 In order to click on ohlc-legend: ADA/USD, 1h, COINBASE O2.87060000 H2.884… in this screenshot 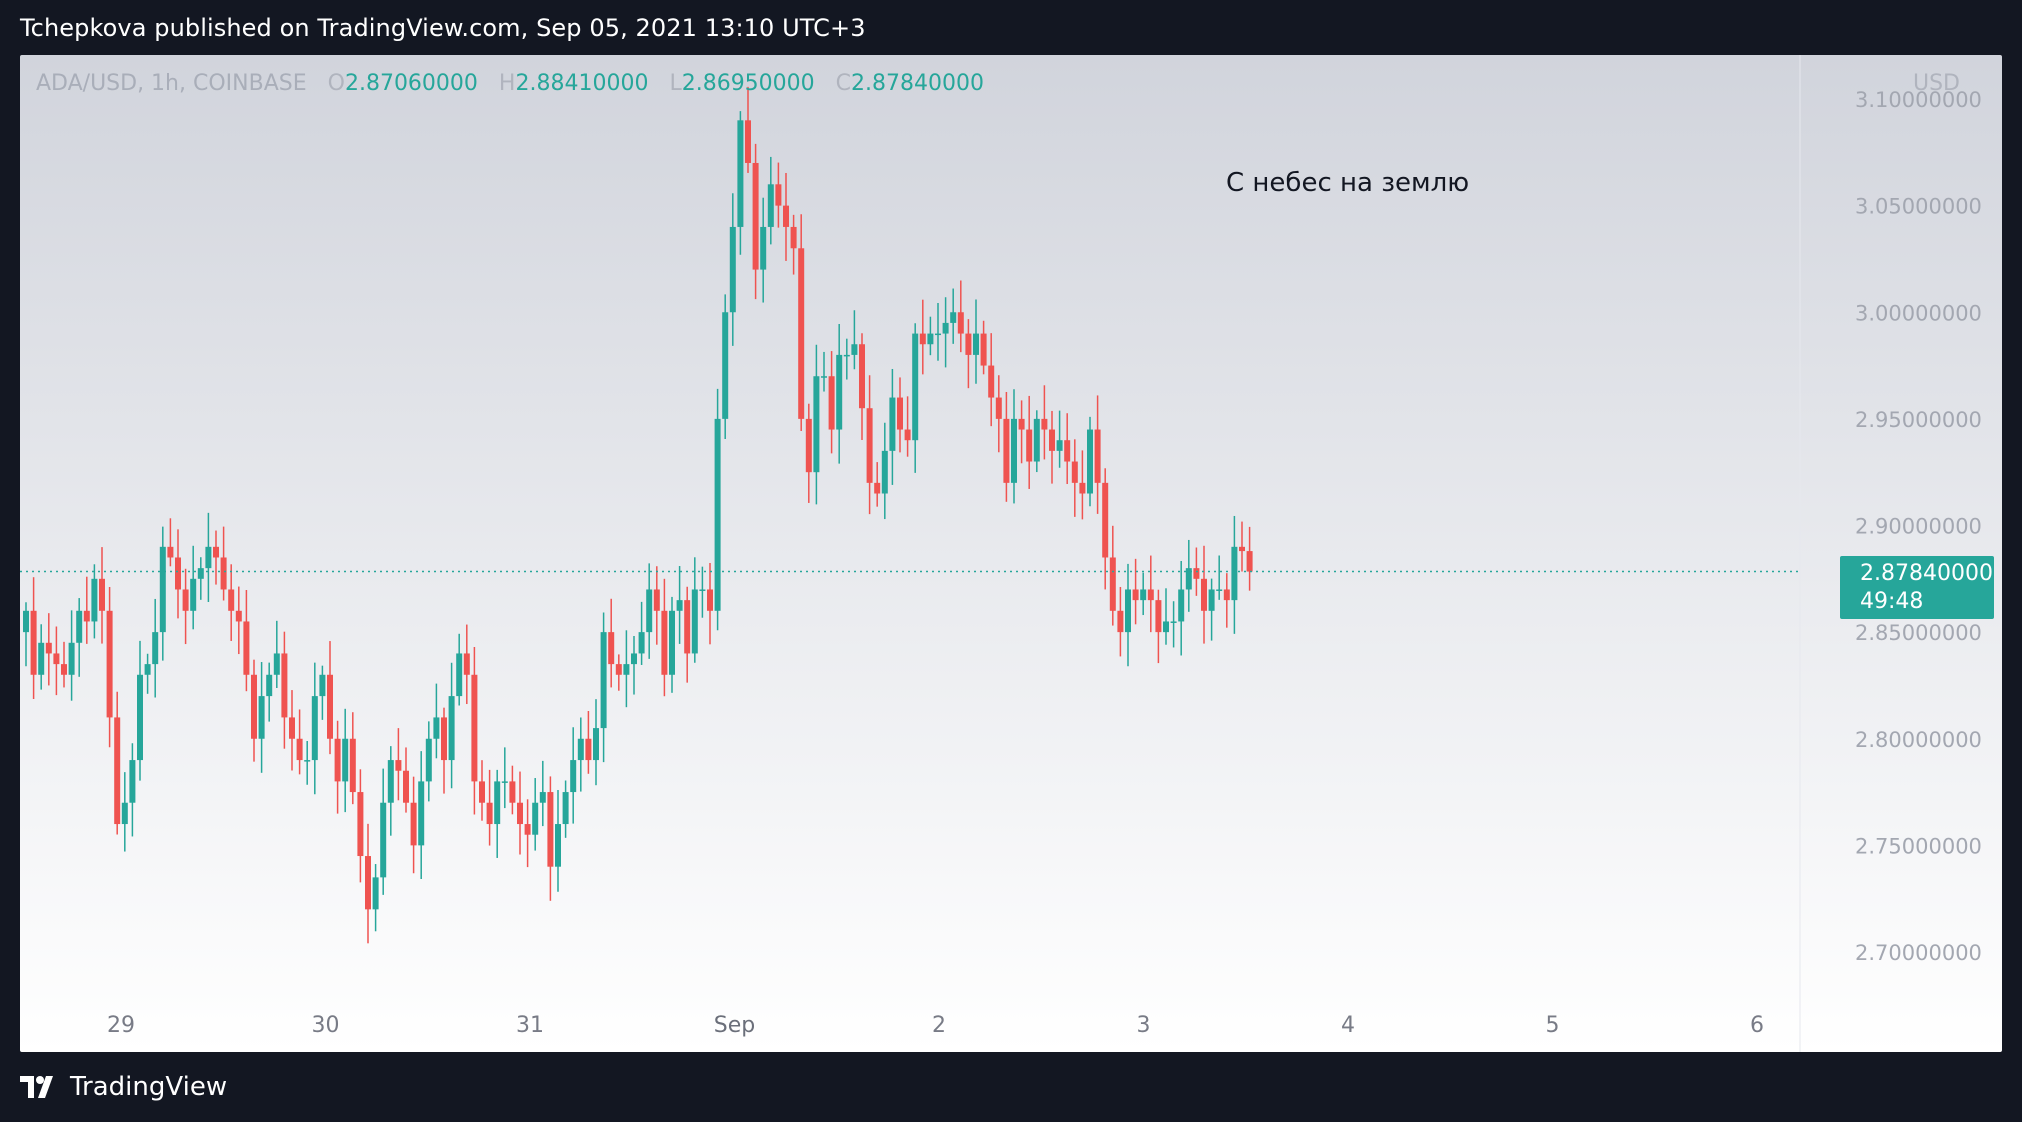, I will do `click(510, 83)`.